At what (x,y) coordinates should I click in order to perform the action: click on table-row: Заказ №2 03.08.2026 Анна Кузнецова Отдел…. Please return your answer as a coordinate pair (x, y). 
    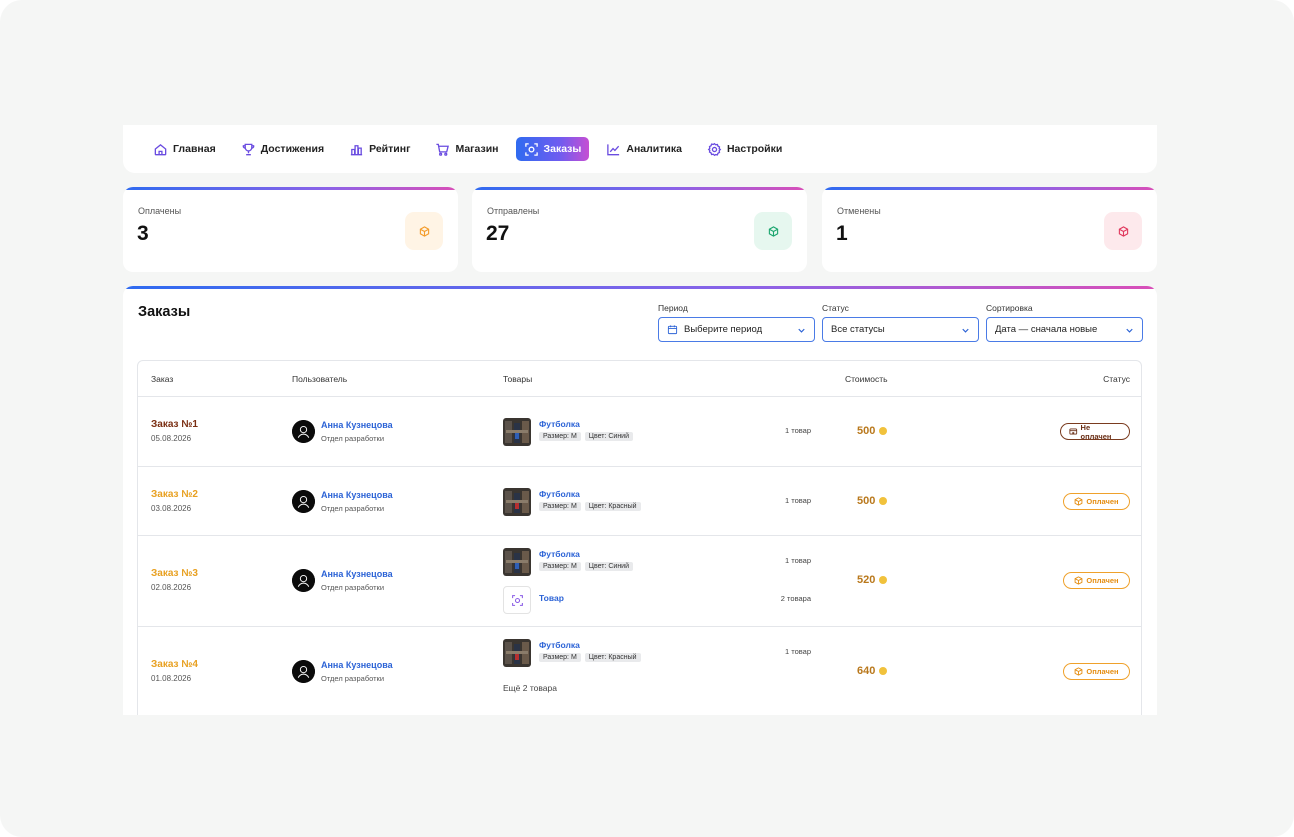
    Looking at the image, I should click on (639, 501).